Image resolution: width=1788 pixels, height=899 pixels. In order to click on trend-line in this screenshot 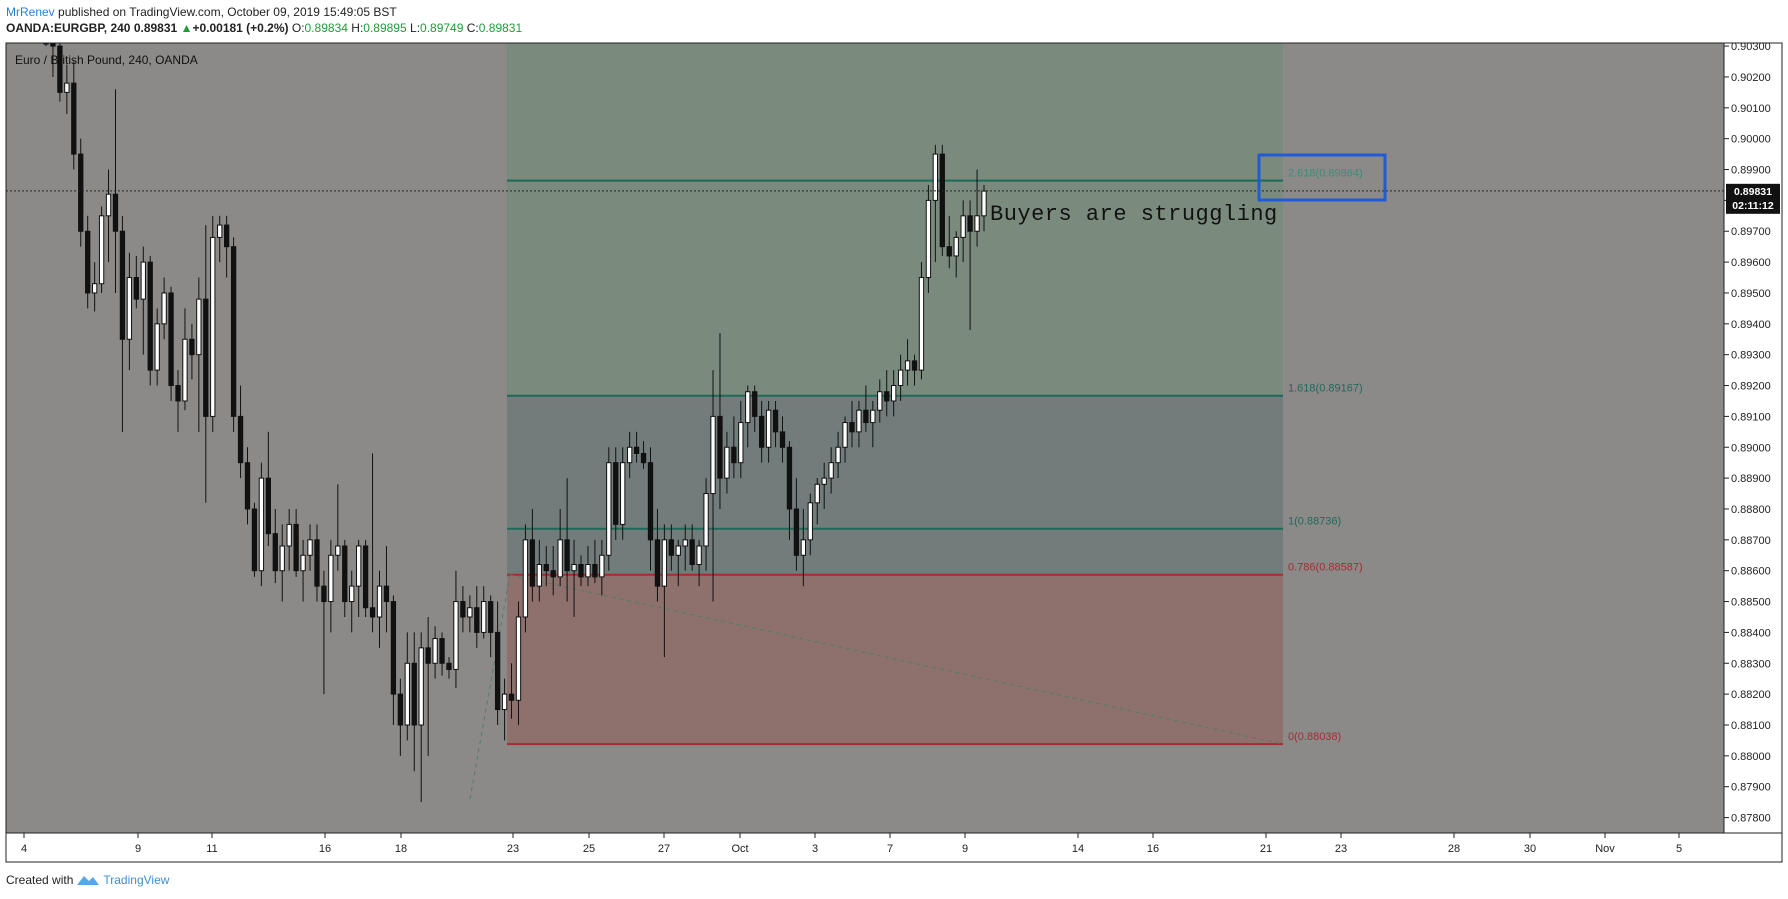, I will do `click(896, 659)`.